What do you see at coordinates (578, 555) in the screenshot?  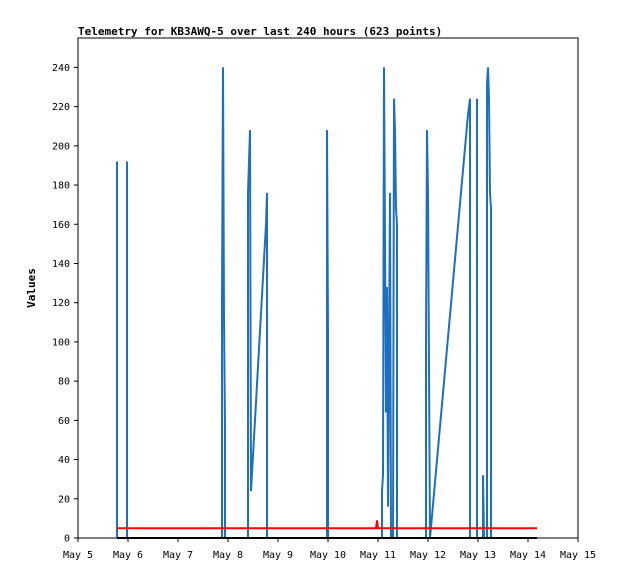 I see `x-tick-label: May 15` at bounding box center [578, 555].